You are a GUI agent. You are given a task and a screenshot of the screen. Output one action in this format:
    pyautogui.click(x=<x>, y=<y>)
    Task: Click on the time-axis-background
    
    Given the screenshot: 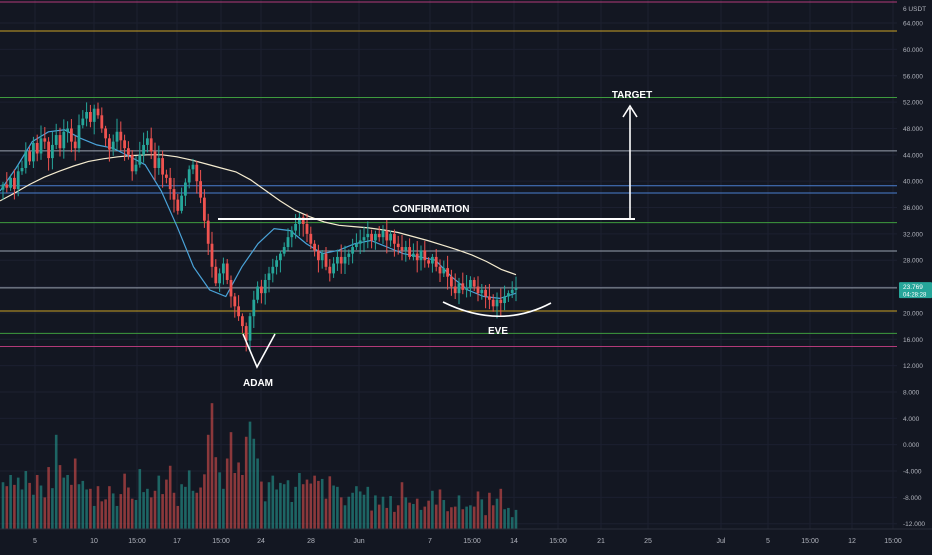 What is the action you would take?
    pyautogui.click(x=466, y=539)
    